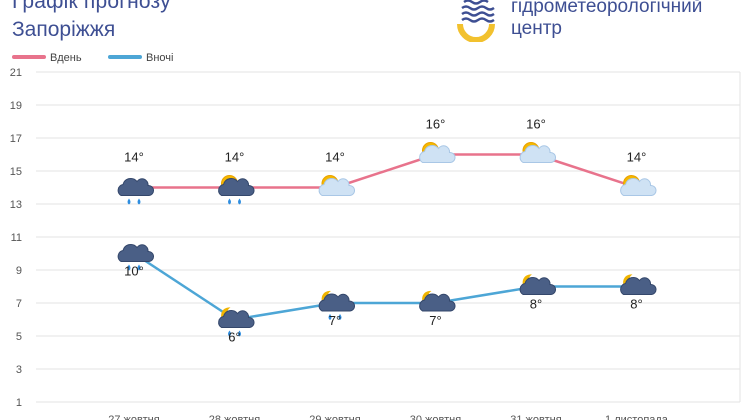 The height and width of the screenshot is (420, 750). Describe the element at coordinates (134, 271) in the screenshot. I see `data-label: 10°` at that location.